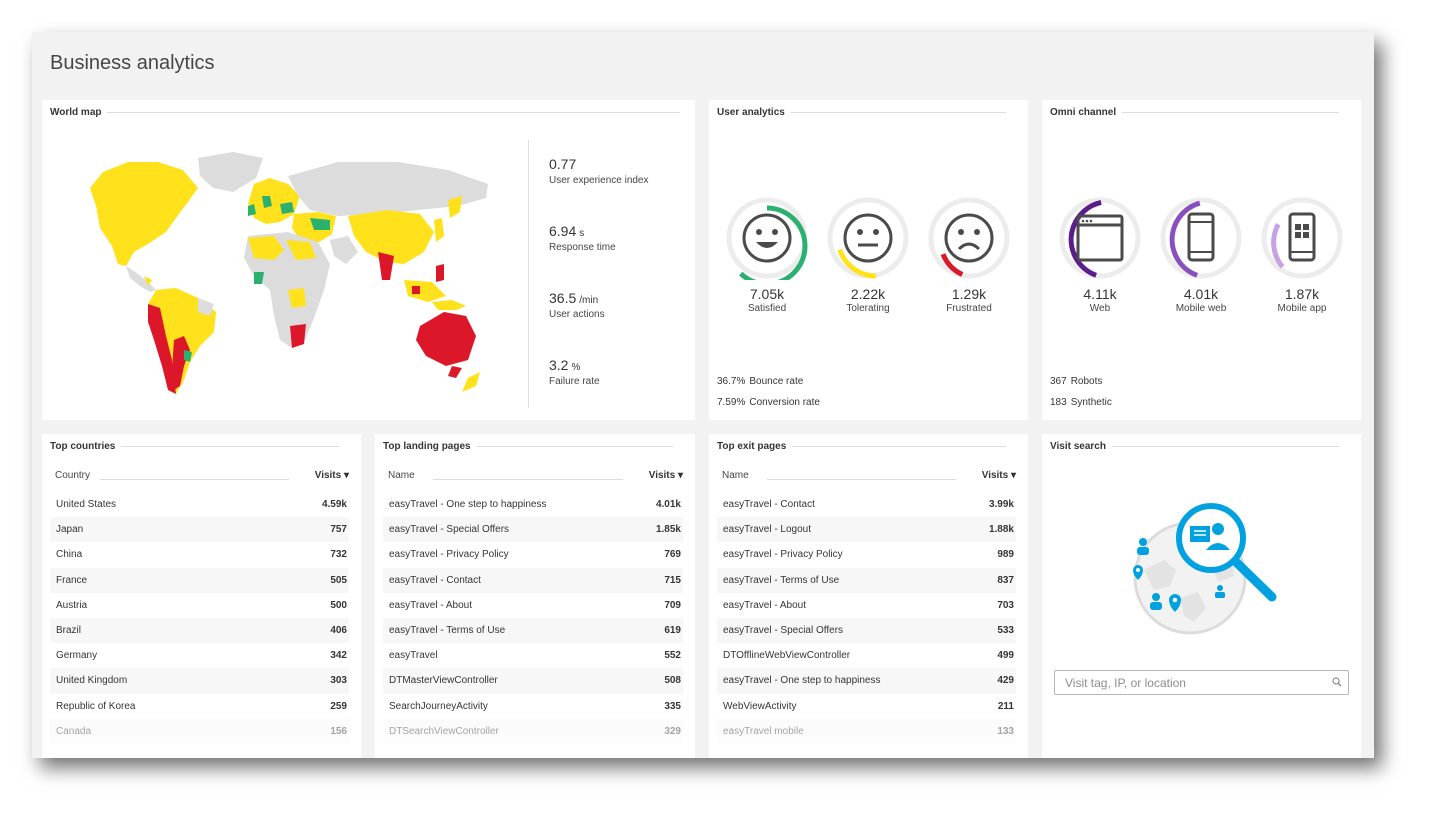 Image resolution: width=1440 pixels, height=824 pixels. What do you see at coordinates (1081, 402) in the screenshot?
I see `synthetic-stat: 183 Synthetic` at bounding box center [1081, 402].